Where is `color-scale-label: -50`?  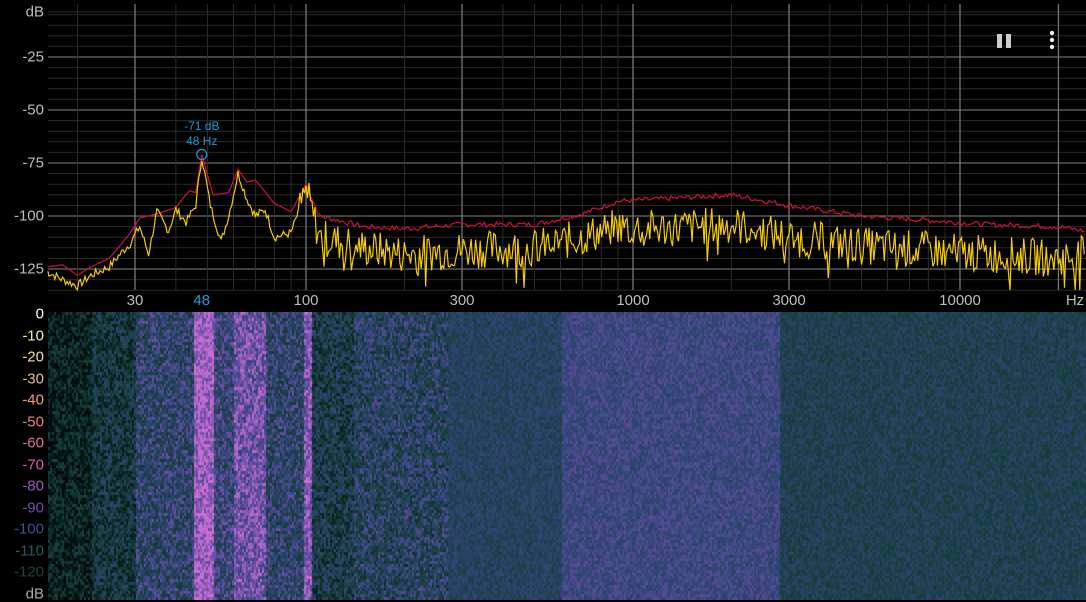
color-scale-label: -50 is located at coordinates (33, 421).